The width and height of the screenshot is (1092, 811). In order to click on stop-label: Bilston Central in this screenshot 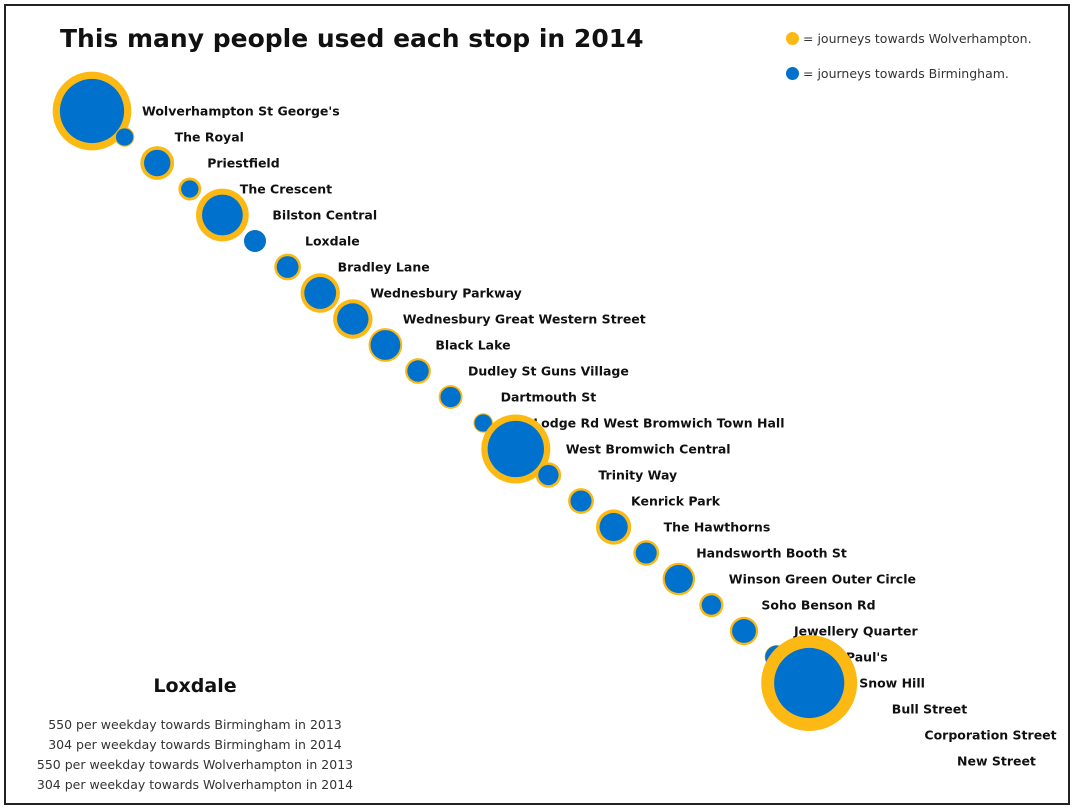, I will do `click(324, 215)`.